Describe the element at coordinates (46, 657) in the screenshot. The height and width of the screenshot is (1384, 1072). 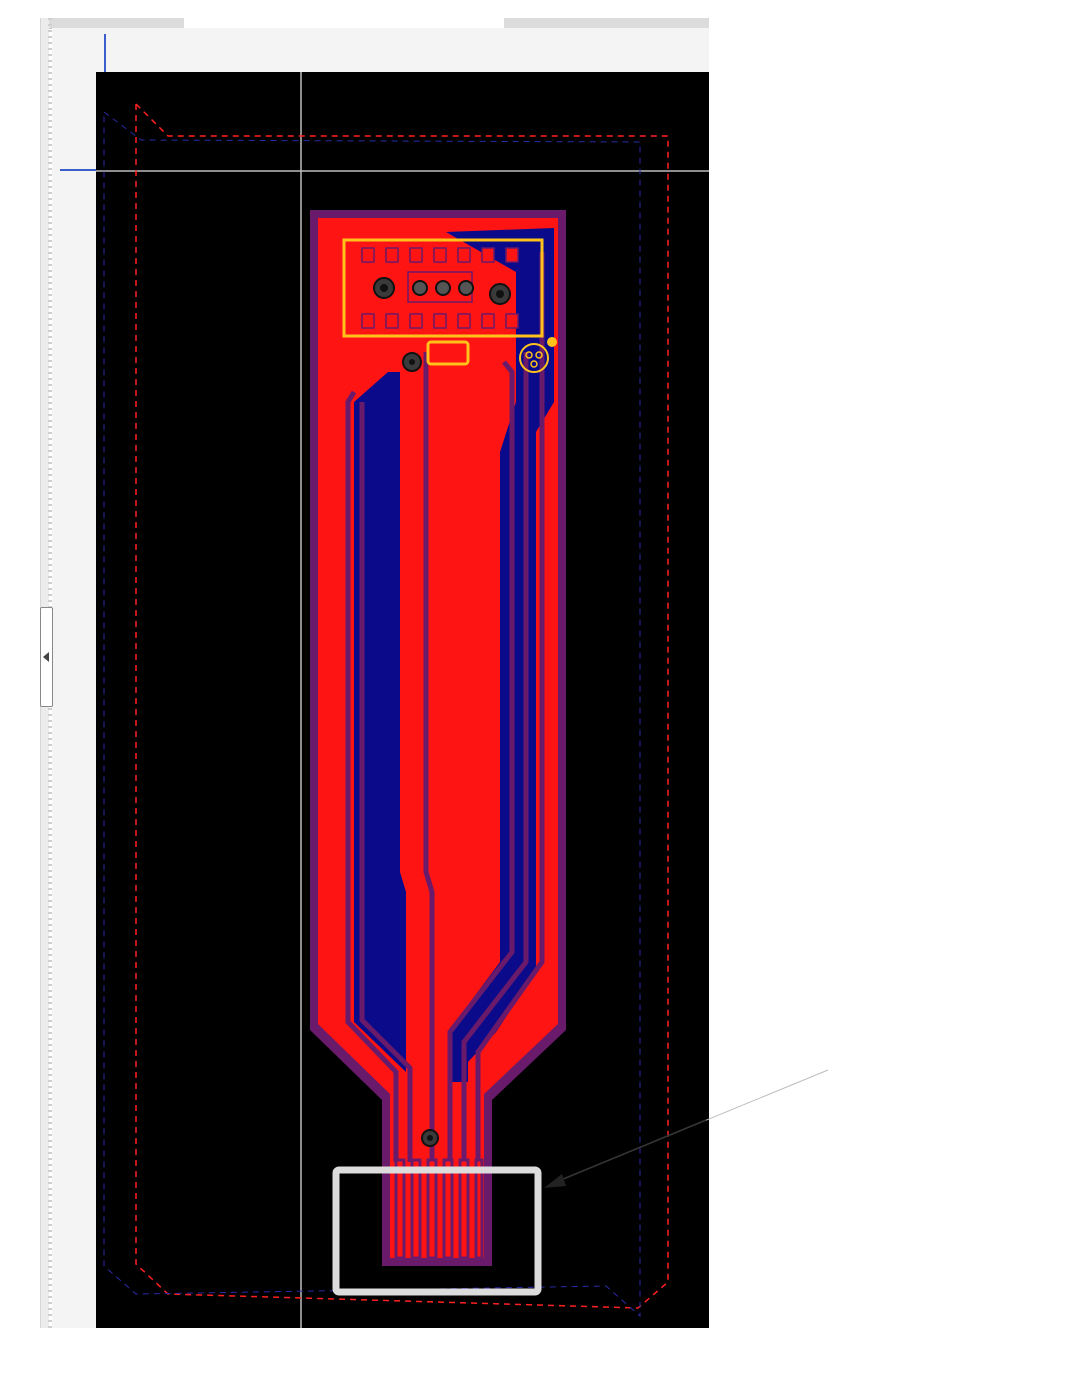
I see `chevron-left-icon` at that location.